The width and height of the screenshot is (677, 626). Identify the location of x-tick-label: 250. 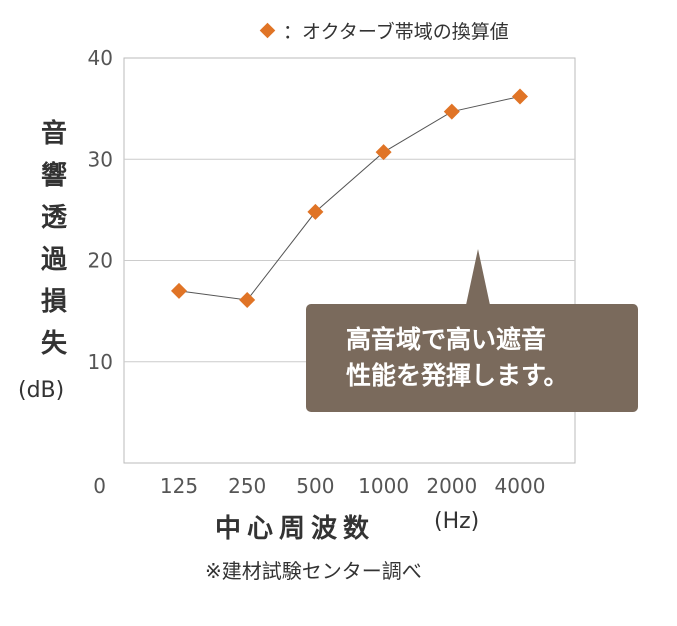
(247, 486).